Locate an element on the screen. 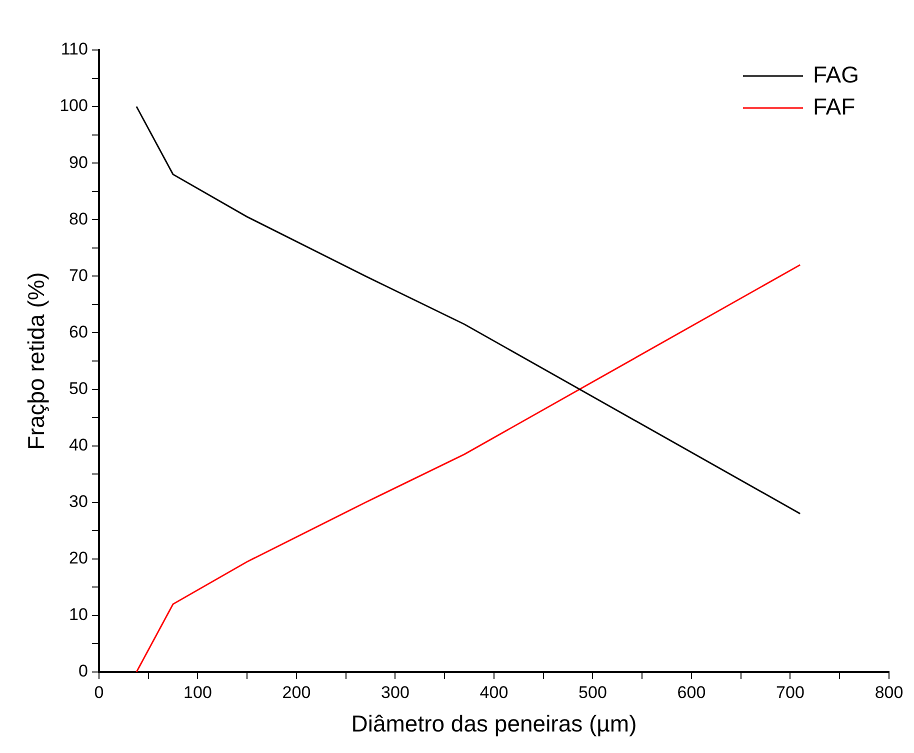 This screenshot has width=914, height=753. y-tick-label: 20 is located at coordinates (78, 558).